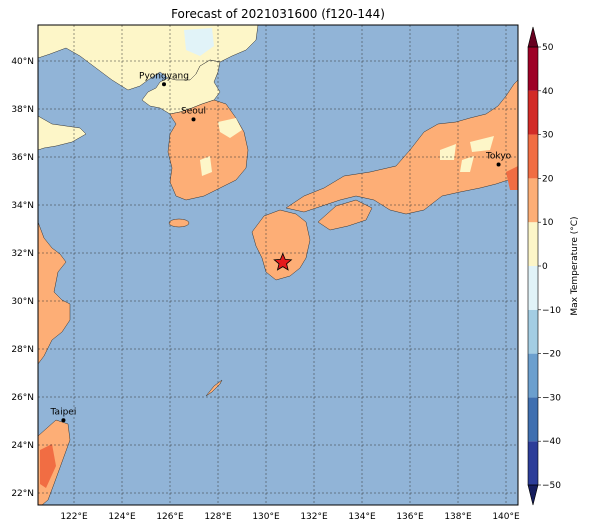 This screenshot has height=529, width=592. What do you see at coordinates (314, 517) in the screenshot?
I see `lon-tick-label: 132°E` at bounding box center [314, 517].